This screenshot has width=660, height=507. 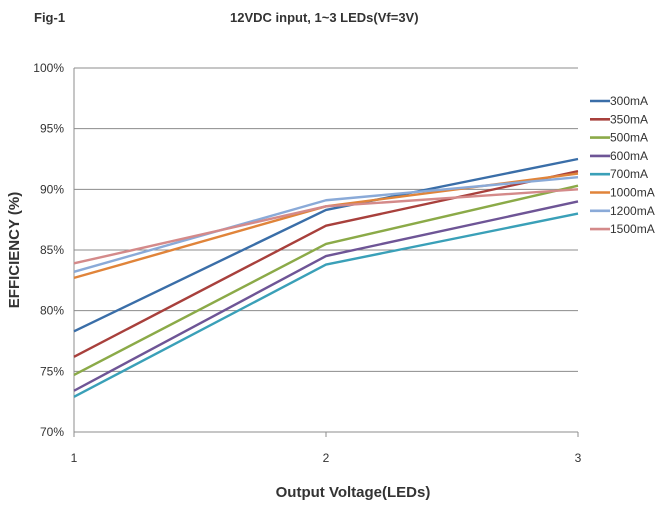 I want to click on series-line-1200mA, so click(x=326, y=224).